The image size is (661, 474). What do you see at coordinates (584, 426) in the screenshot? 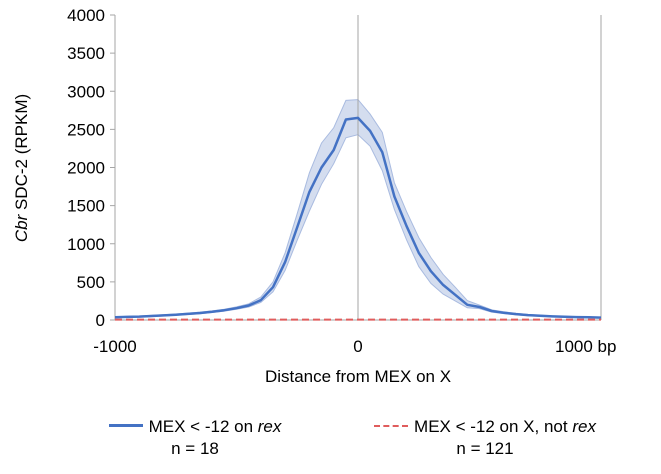
I see `legend-label-not-rex-italic: rex` at bounding box center [584, 426].